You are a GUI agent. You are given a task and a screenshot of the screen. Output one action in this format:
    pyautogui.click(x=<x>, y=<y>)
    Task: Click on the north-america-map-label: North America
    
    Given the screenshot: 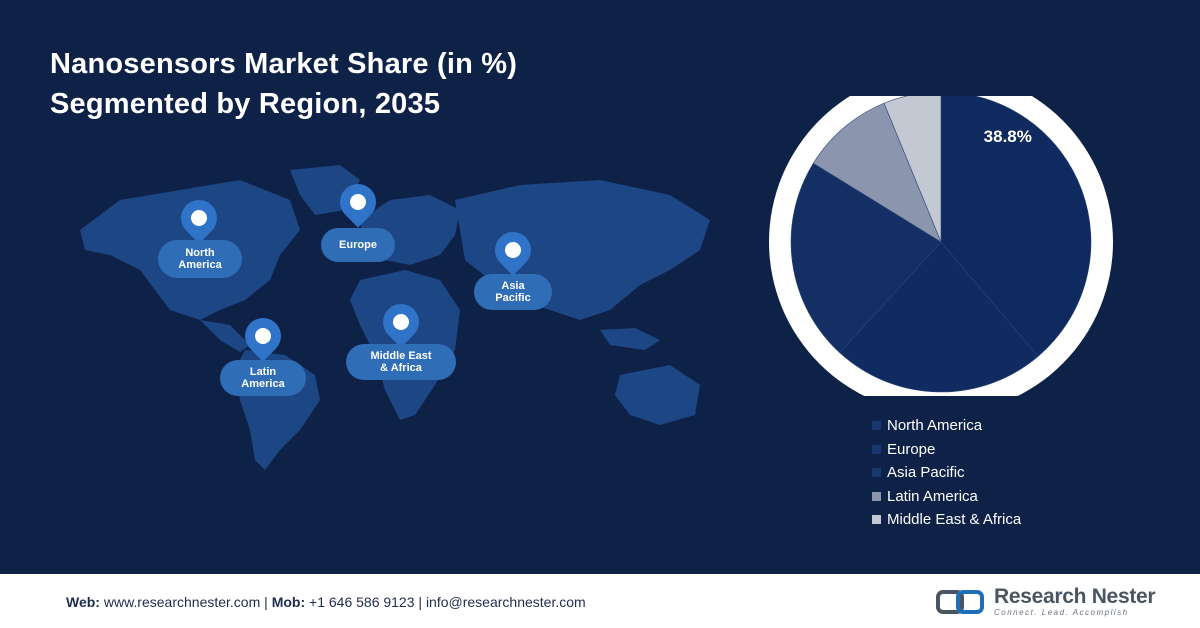 What is the action you would take?
    pyautogui.click(x=200, y=259)
    